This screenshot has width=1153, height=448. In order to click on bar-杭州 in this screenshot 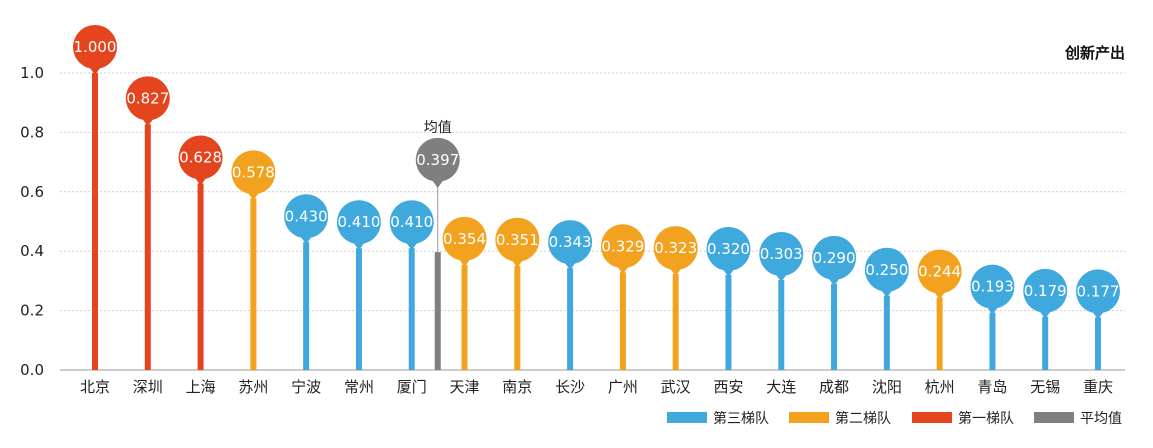, I will do `click(939, 333)`.